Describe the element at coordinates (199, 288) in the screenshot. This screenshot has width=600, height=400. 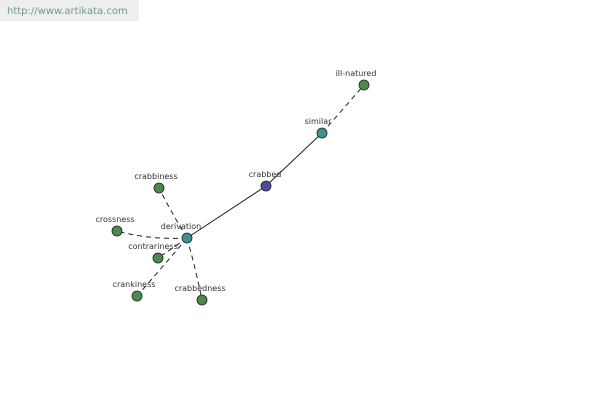
I see `node-label: crabbedness` at that location.